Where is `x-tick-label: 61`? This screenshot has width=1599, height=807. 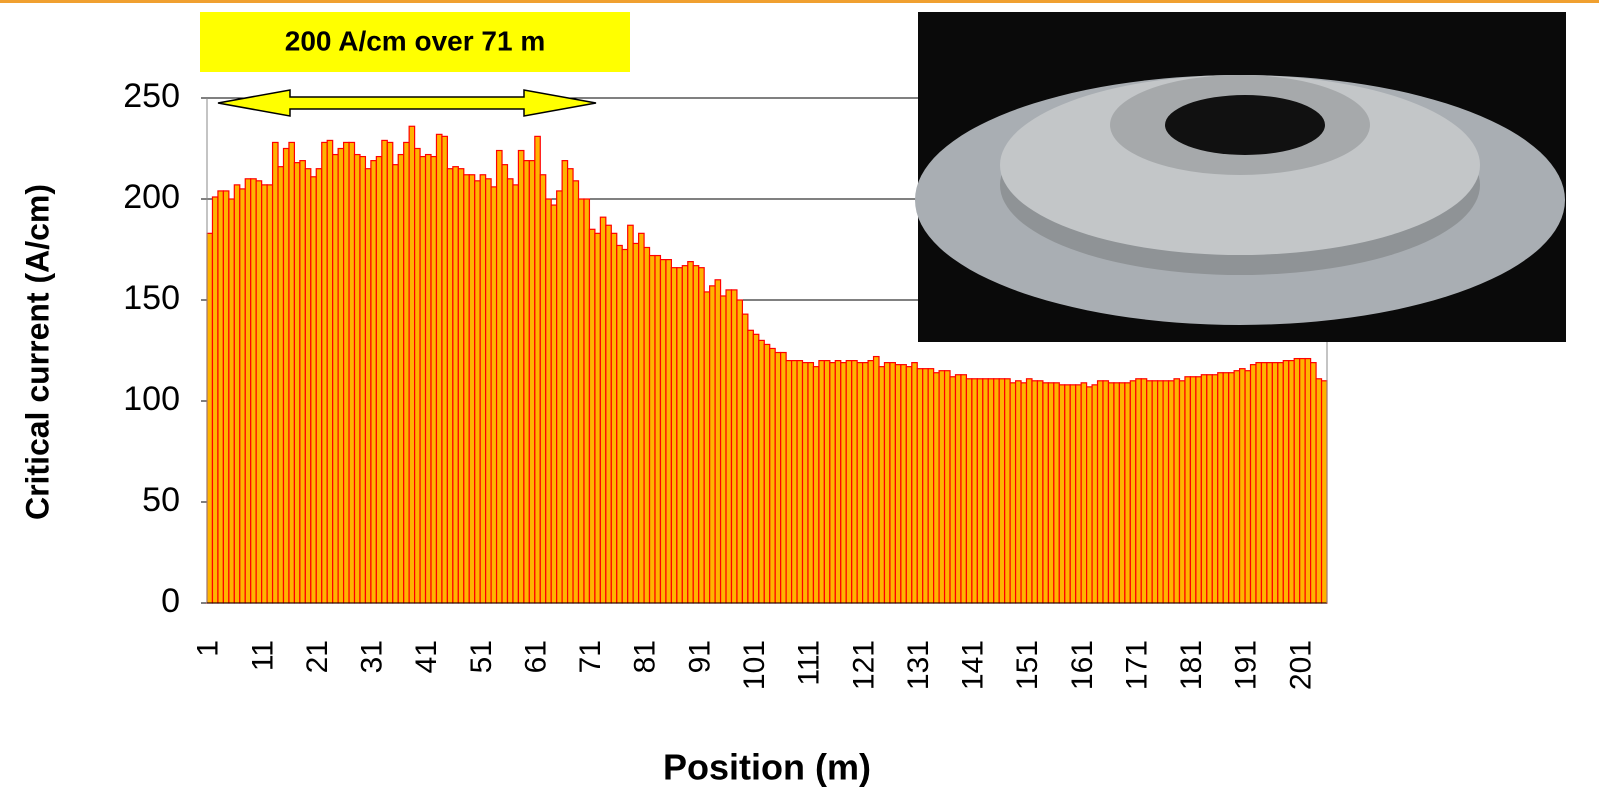
x-tick-label: 61 is located at coordinates (535, 656).